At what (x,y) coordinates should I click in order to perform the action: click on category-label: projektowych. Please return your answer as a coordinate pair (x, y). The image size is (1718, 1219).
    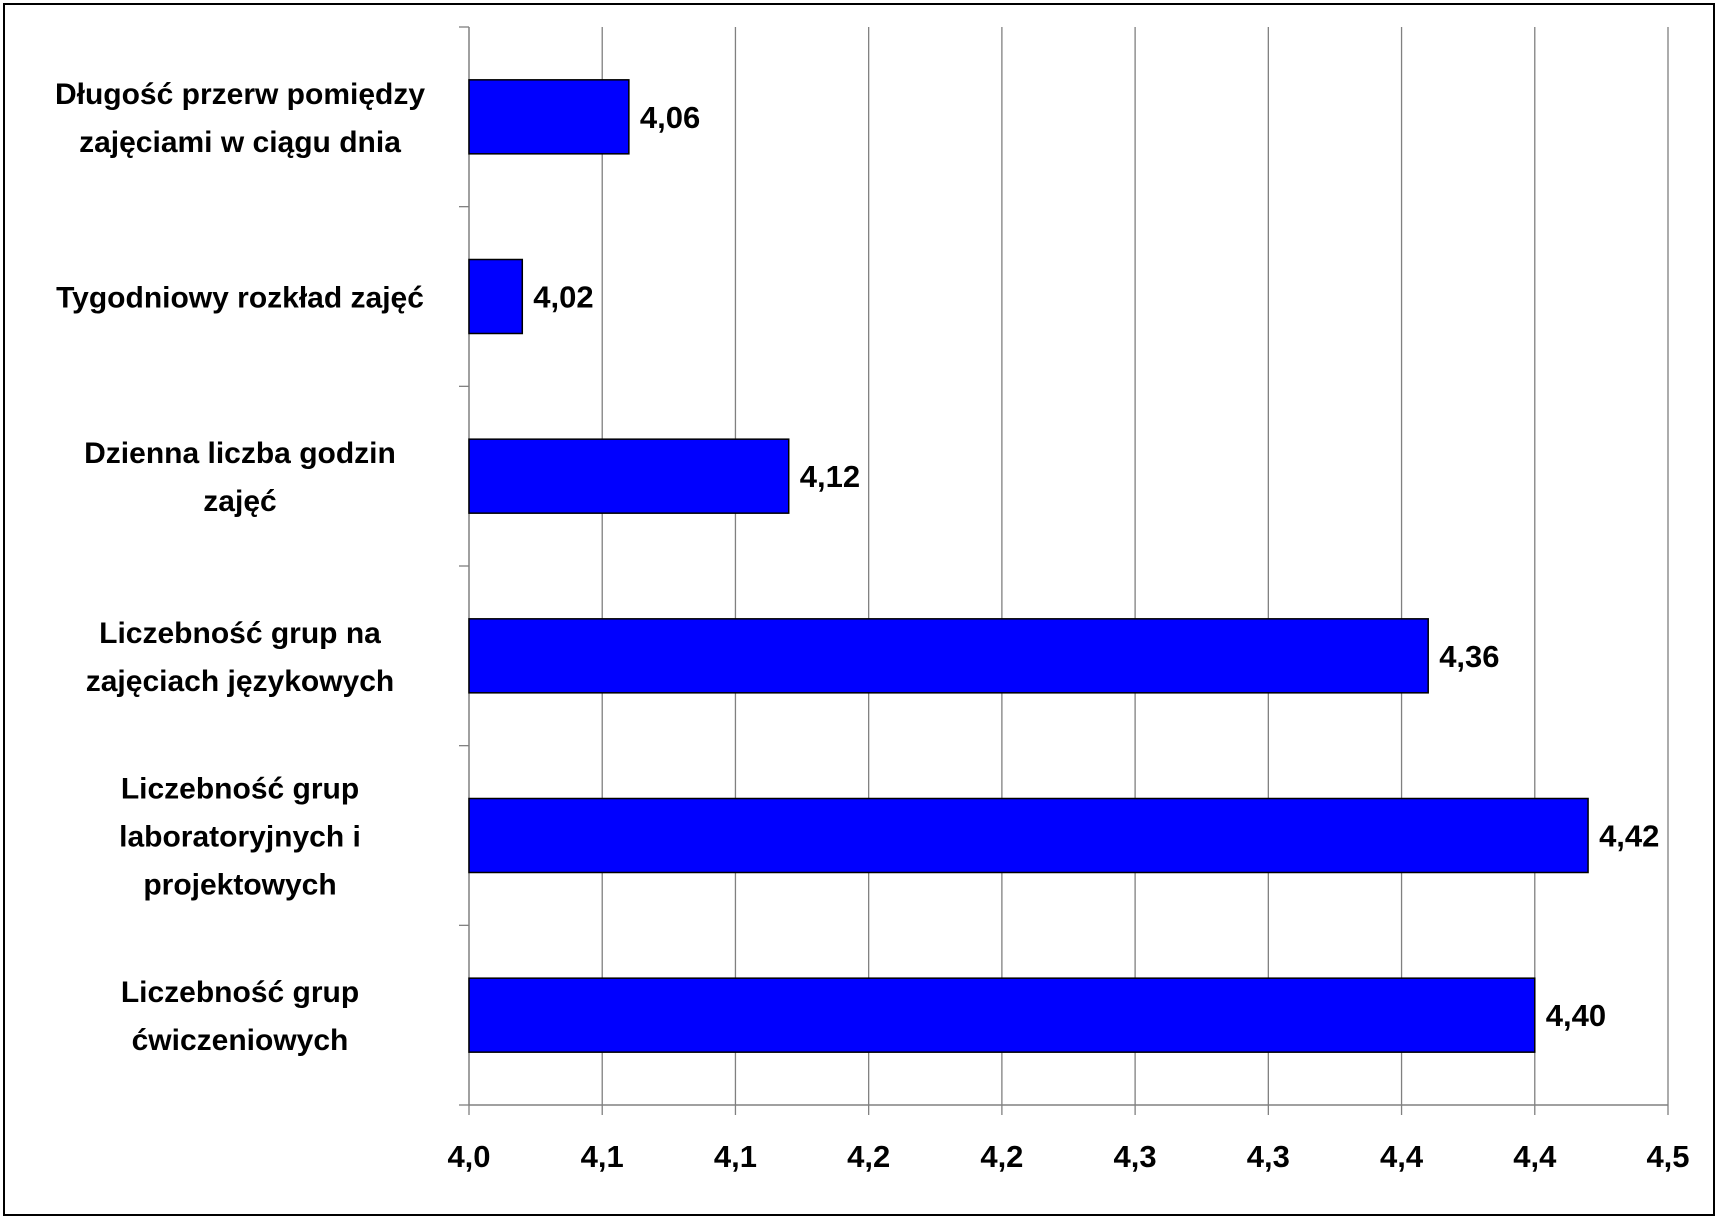
    Looking at the image, I should click on (239, 885).